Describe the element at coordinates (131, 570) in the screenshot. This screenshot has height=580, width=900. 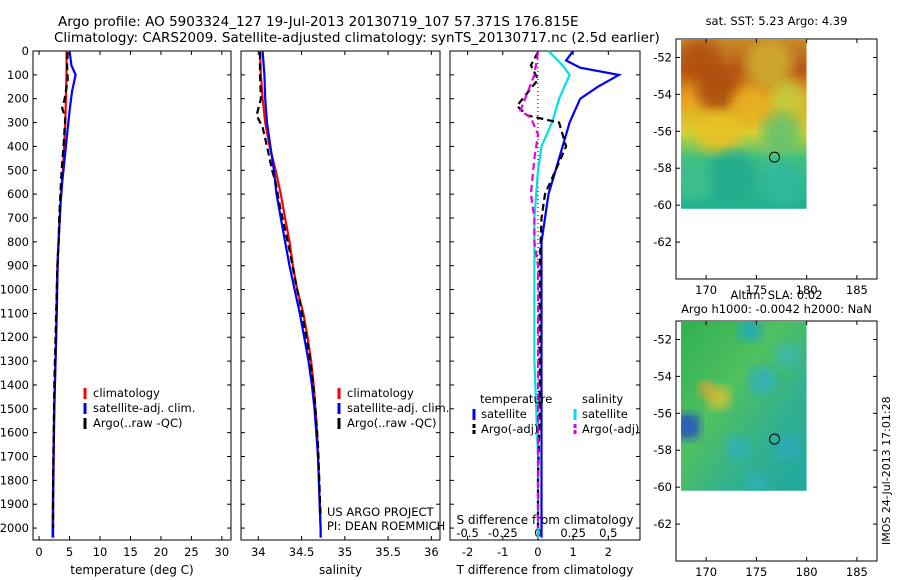
I see `xlabel: temperature (deg C)` at that location.